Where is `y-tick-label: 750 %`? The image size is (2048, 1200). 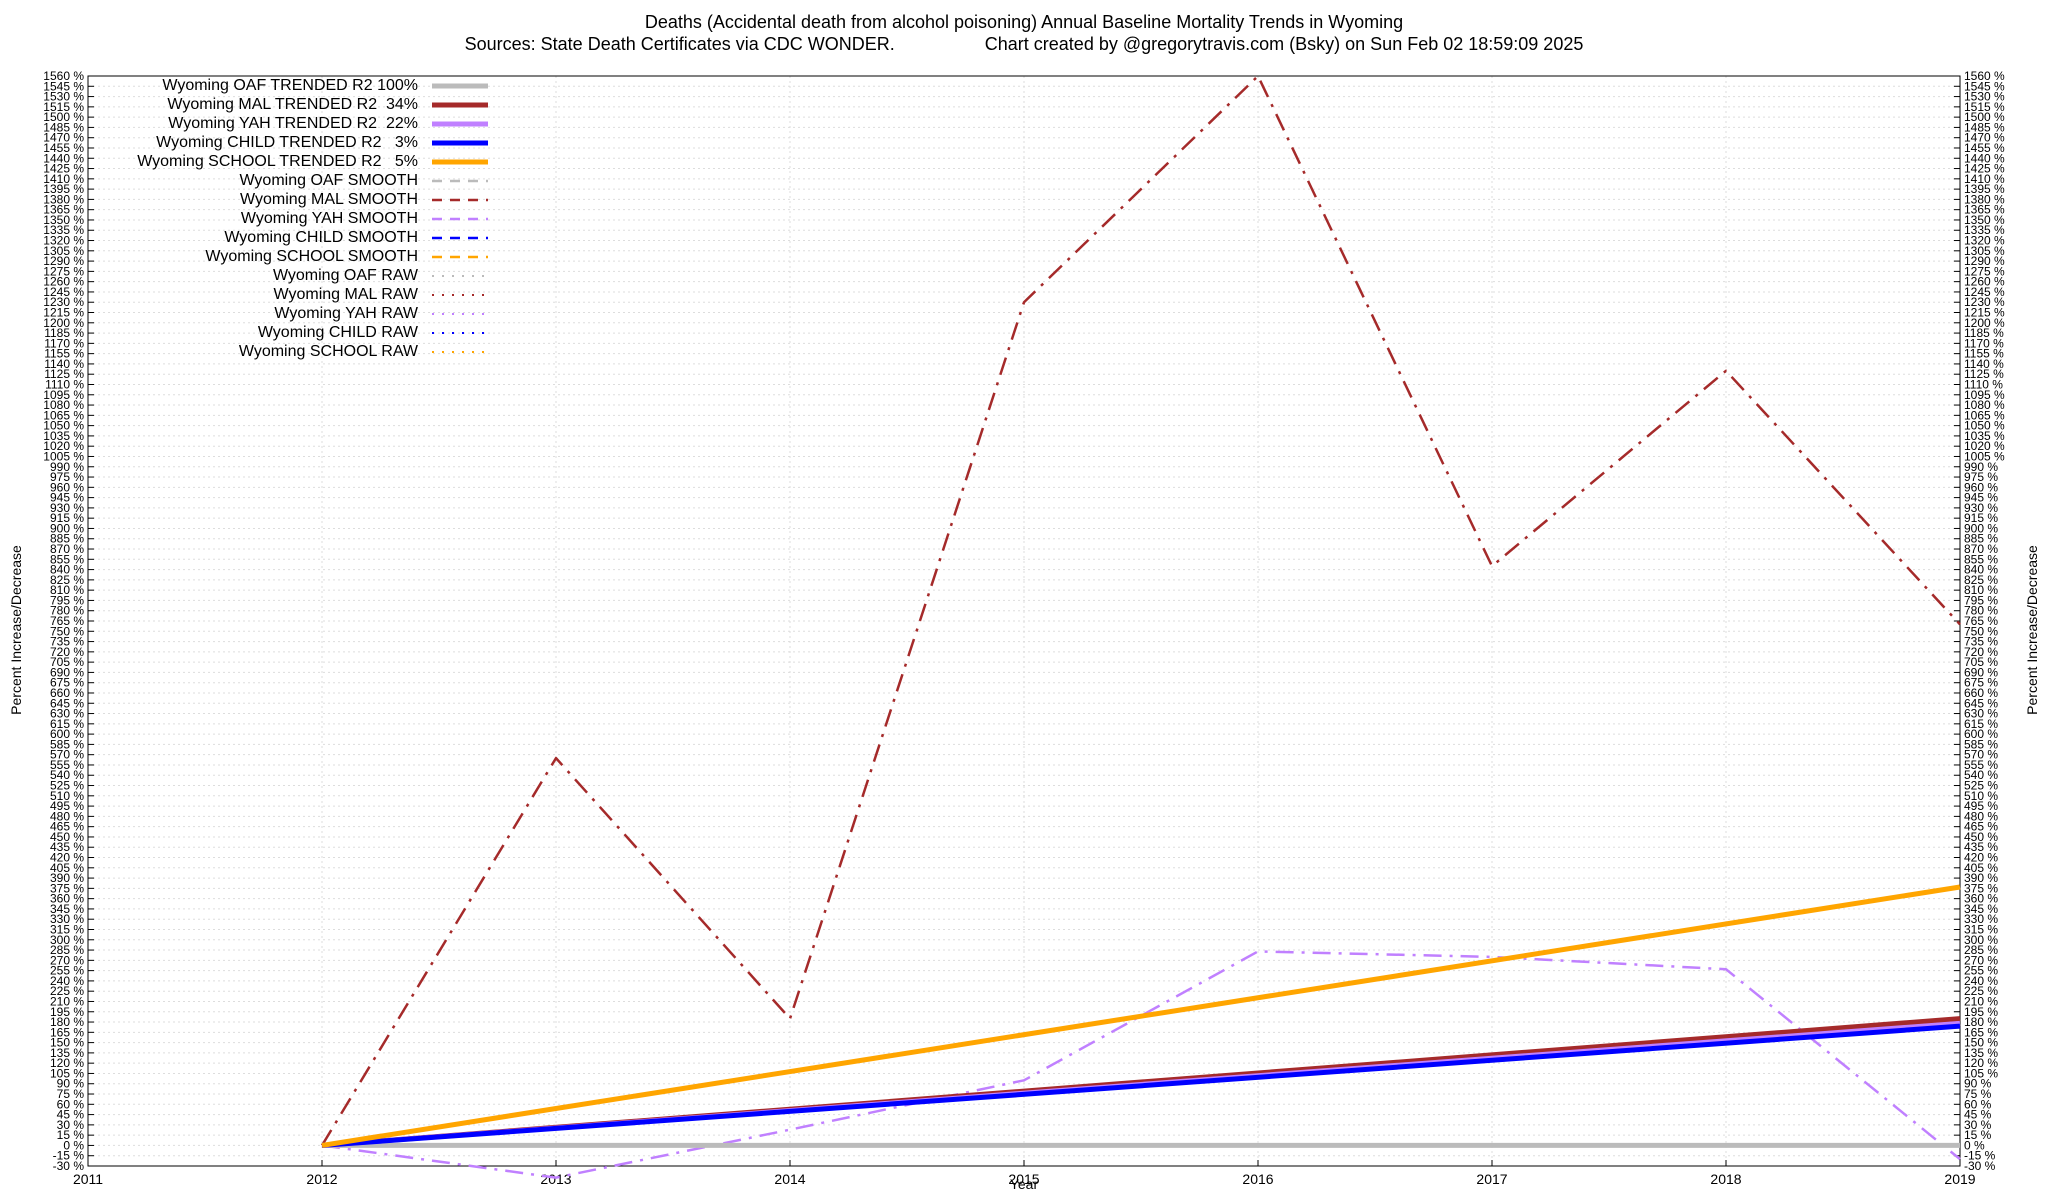
y-tick-label: 750 % is located at coordinates (1981, 631).